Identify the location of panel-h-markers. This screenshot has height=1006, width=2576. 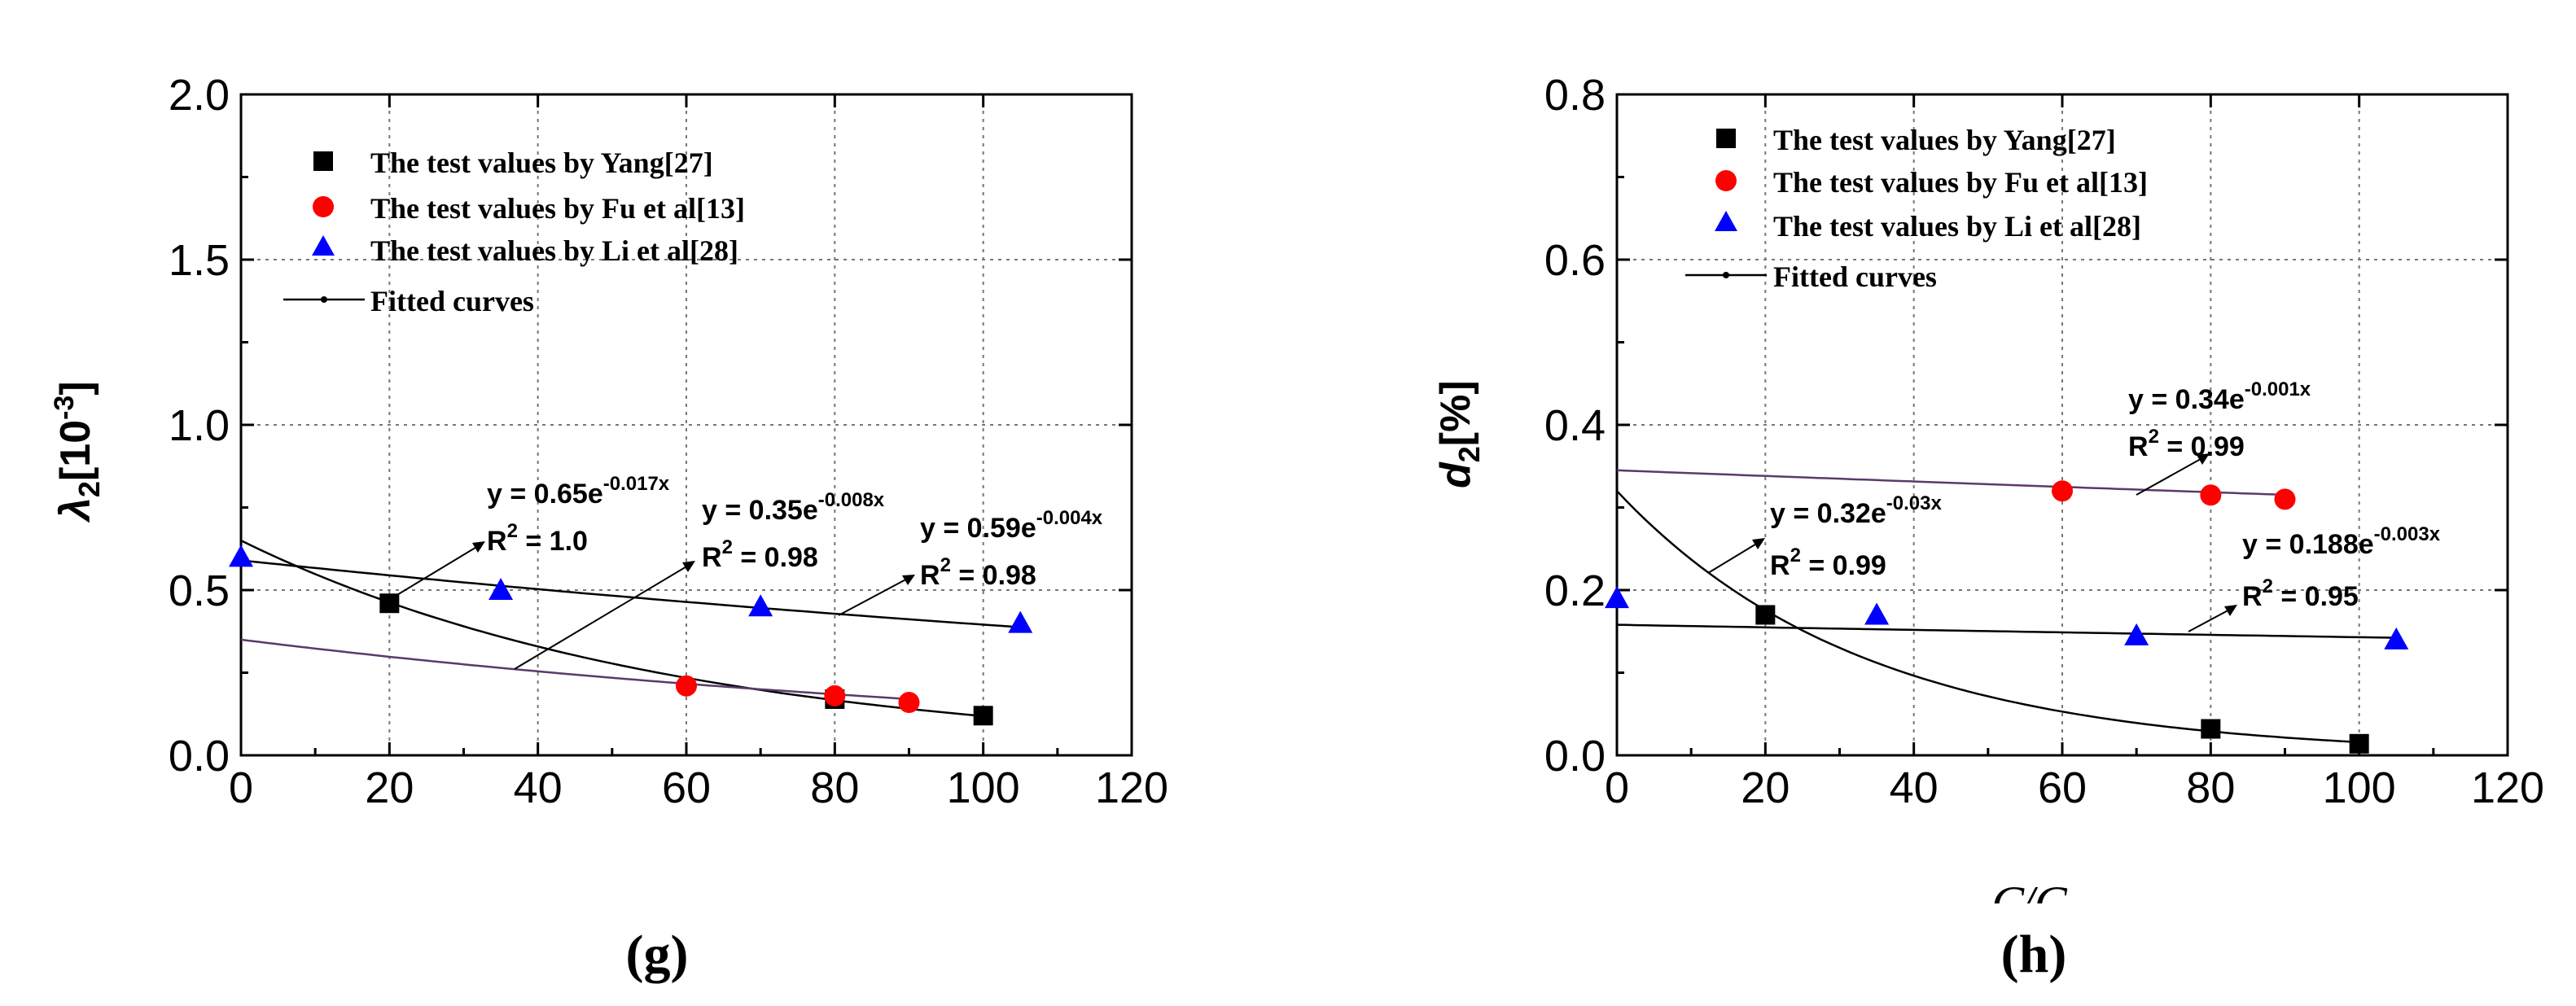
(2007, 617).